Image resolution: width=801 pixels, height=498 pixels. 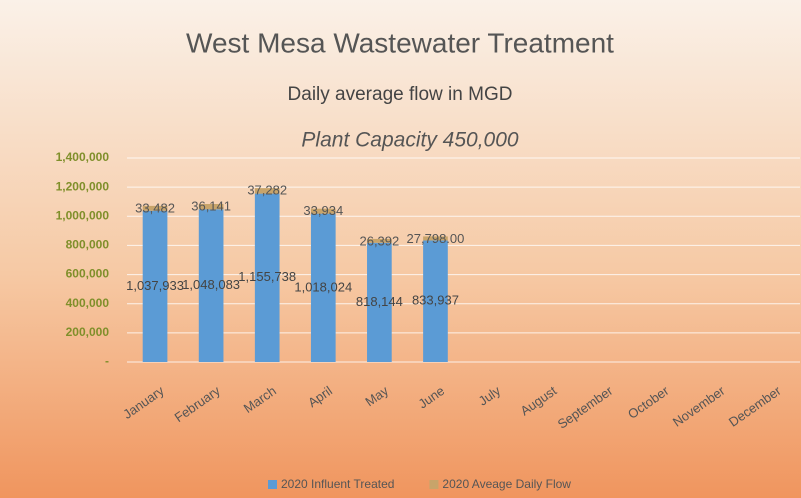 What do you see at coordinates (400, 94) in the screenshot?
I see `chart-subtitle: Daily average flow in MGD` at bounding box center [400, 94].